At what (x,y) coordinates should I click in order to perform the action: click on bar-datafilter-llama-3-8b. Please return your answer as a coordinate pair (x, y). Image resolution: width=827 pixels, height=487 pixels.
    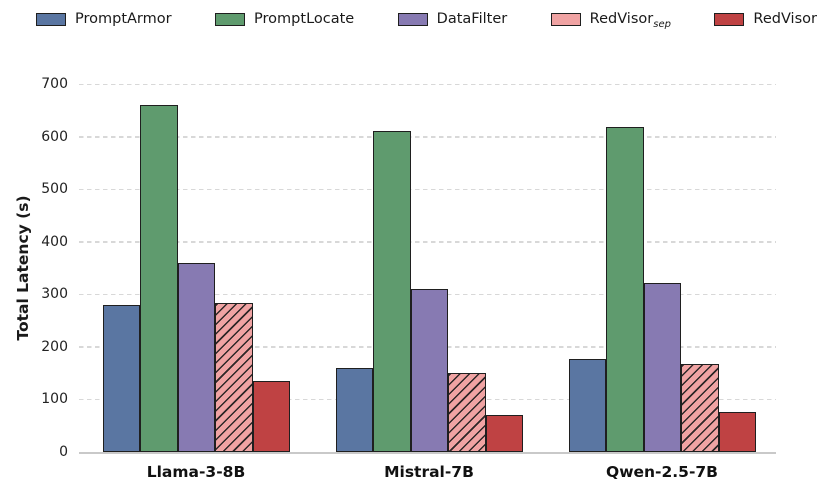
    Looking at the image, I should click on (196, 357).